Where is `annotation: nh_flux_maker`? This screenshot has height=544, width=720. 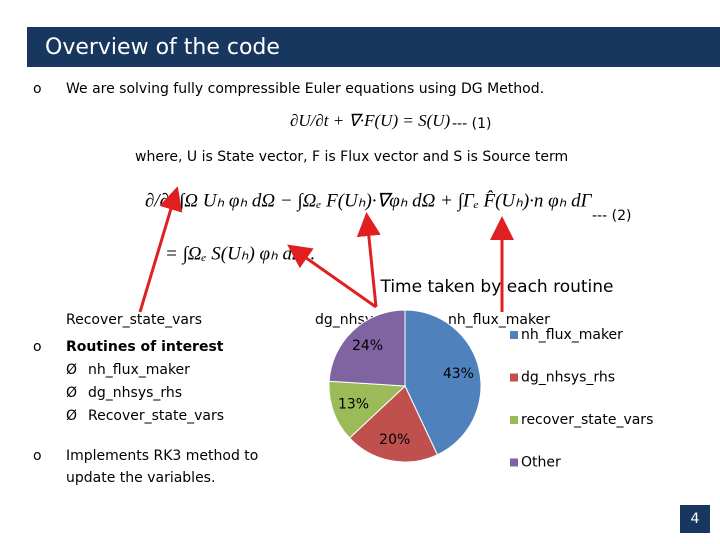 annotation: nh_flux_maker is located at coordinates (499, 320).